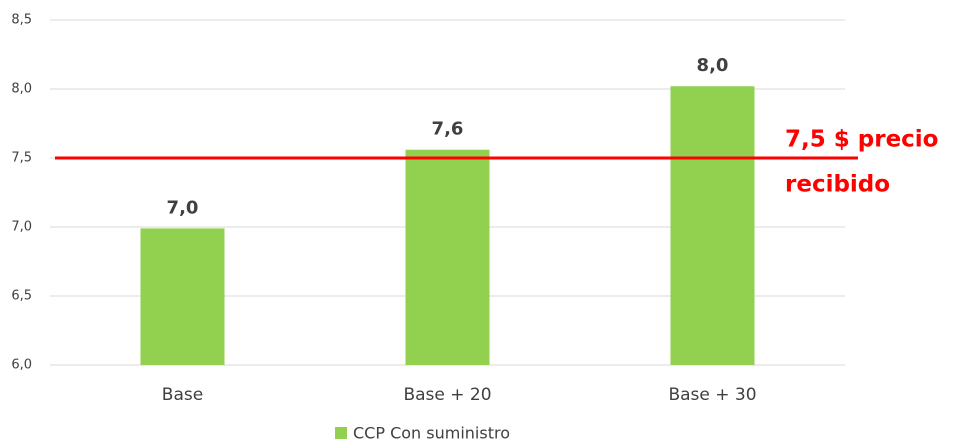 The width and height of the screenshot is (958, 442). I want to click on y-tick-label: 6,0, so click(21, 365).